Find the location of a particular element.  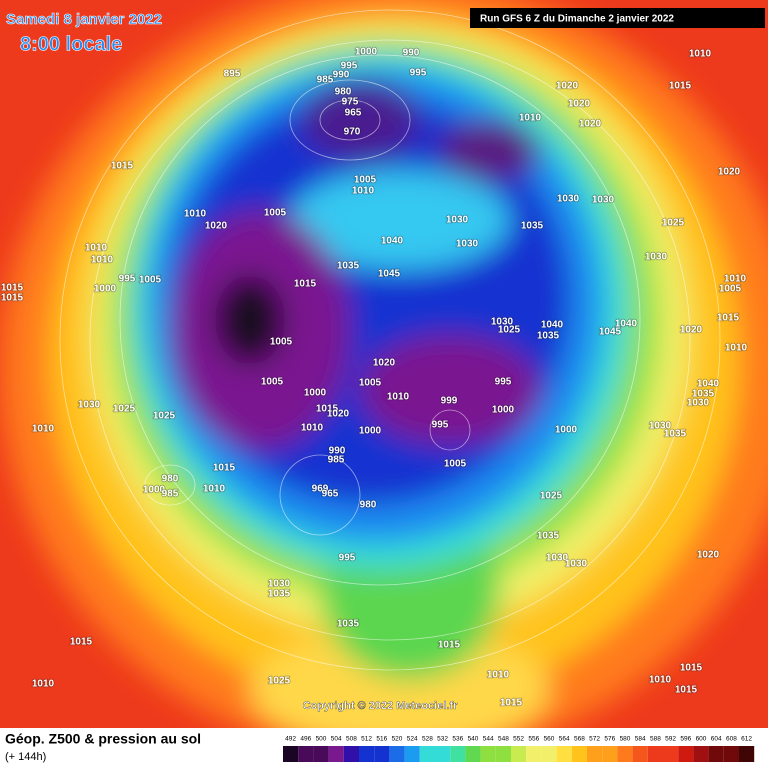

isobar-label: 970 is located at coordinates (352, 132).